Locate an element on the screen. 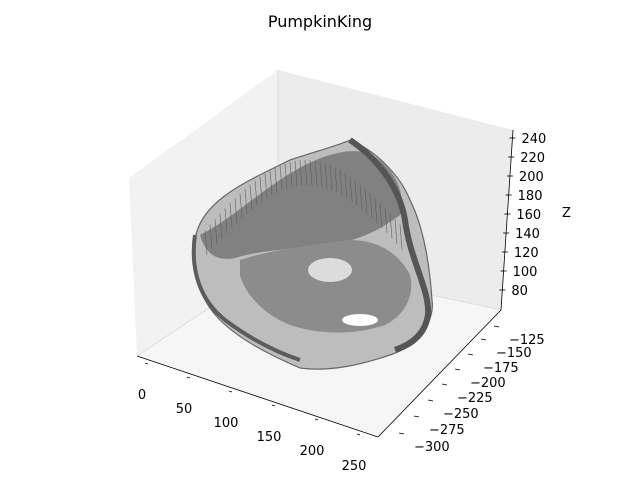 The width and height of the screenshot is (640, 484). z-axis-line is located at coordinates (507, 220).